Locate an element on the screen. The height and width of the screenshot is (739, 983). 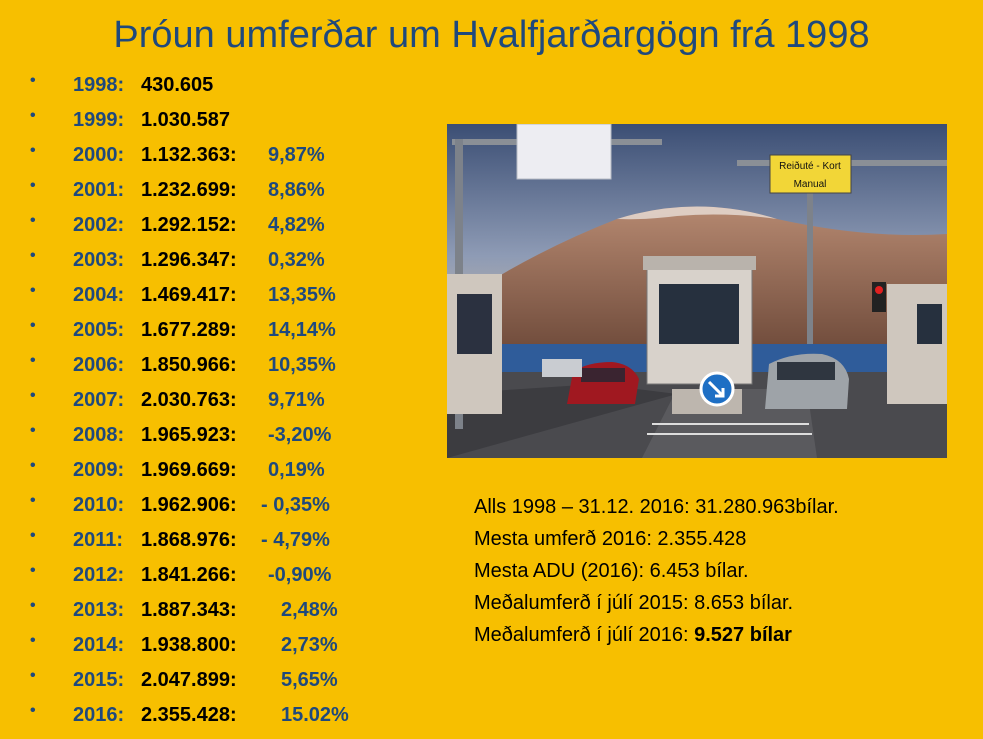
stat-text: Meðalumferð í júlí 2016: is located at coordinates (584, 635).